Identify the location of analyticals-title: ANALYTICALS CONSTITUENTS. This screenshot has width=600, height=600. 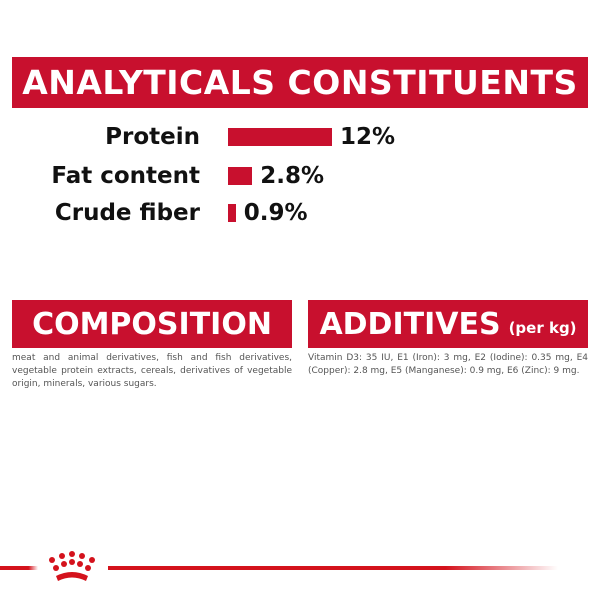
(300, 82).